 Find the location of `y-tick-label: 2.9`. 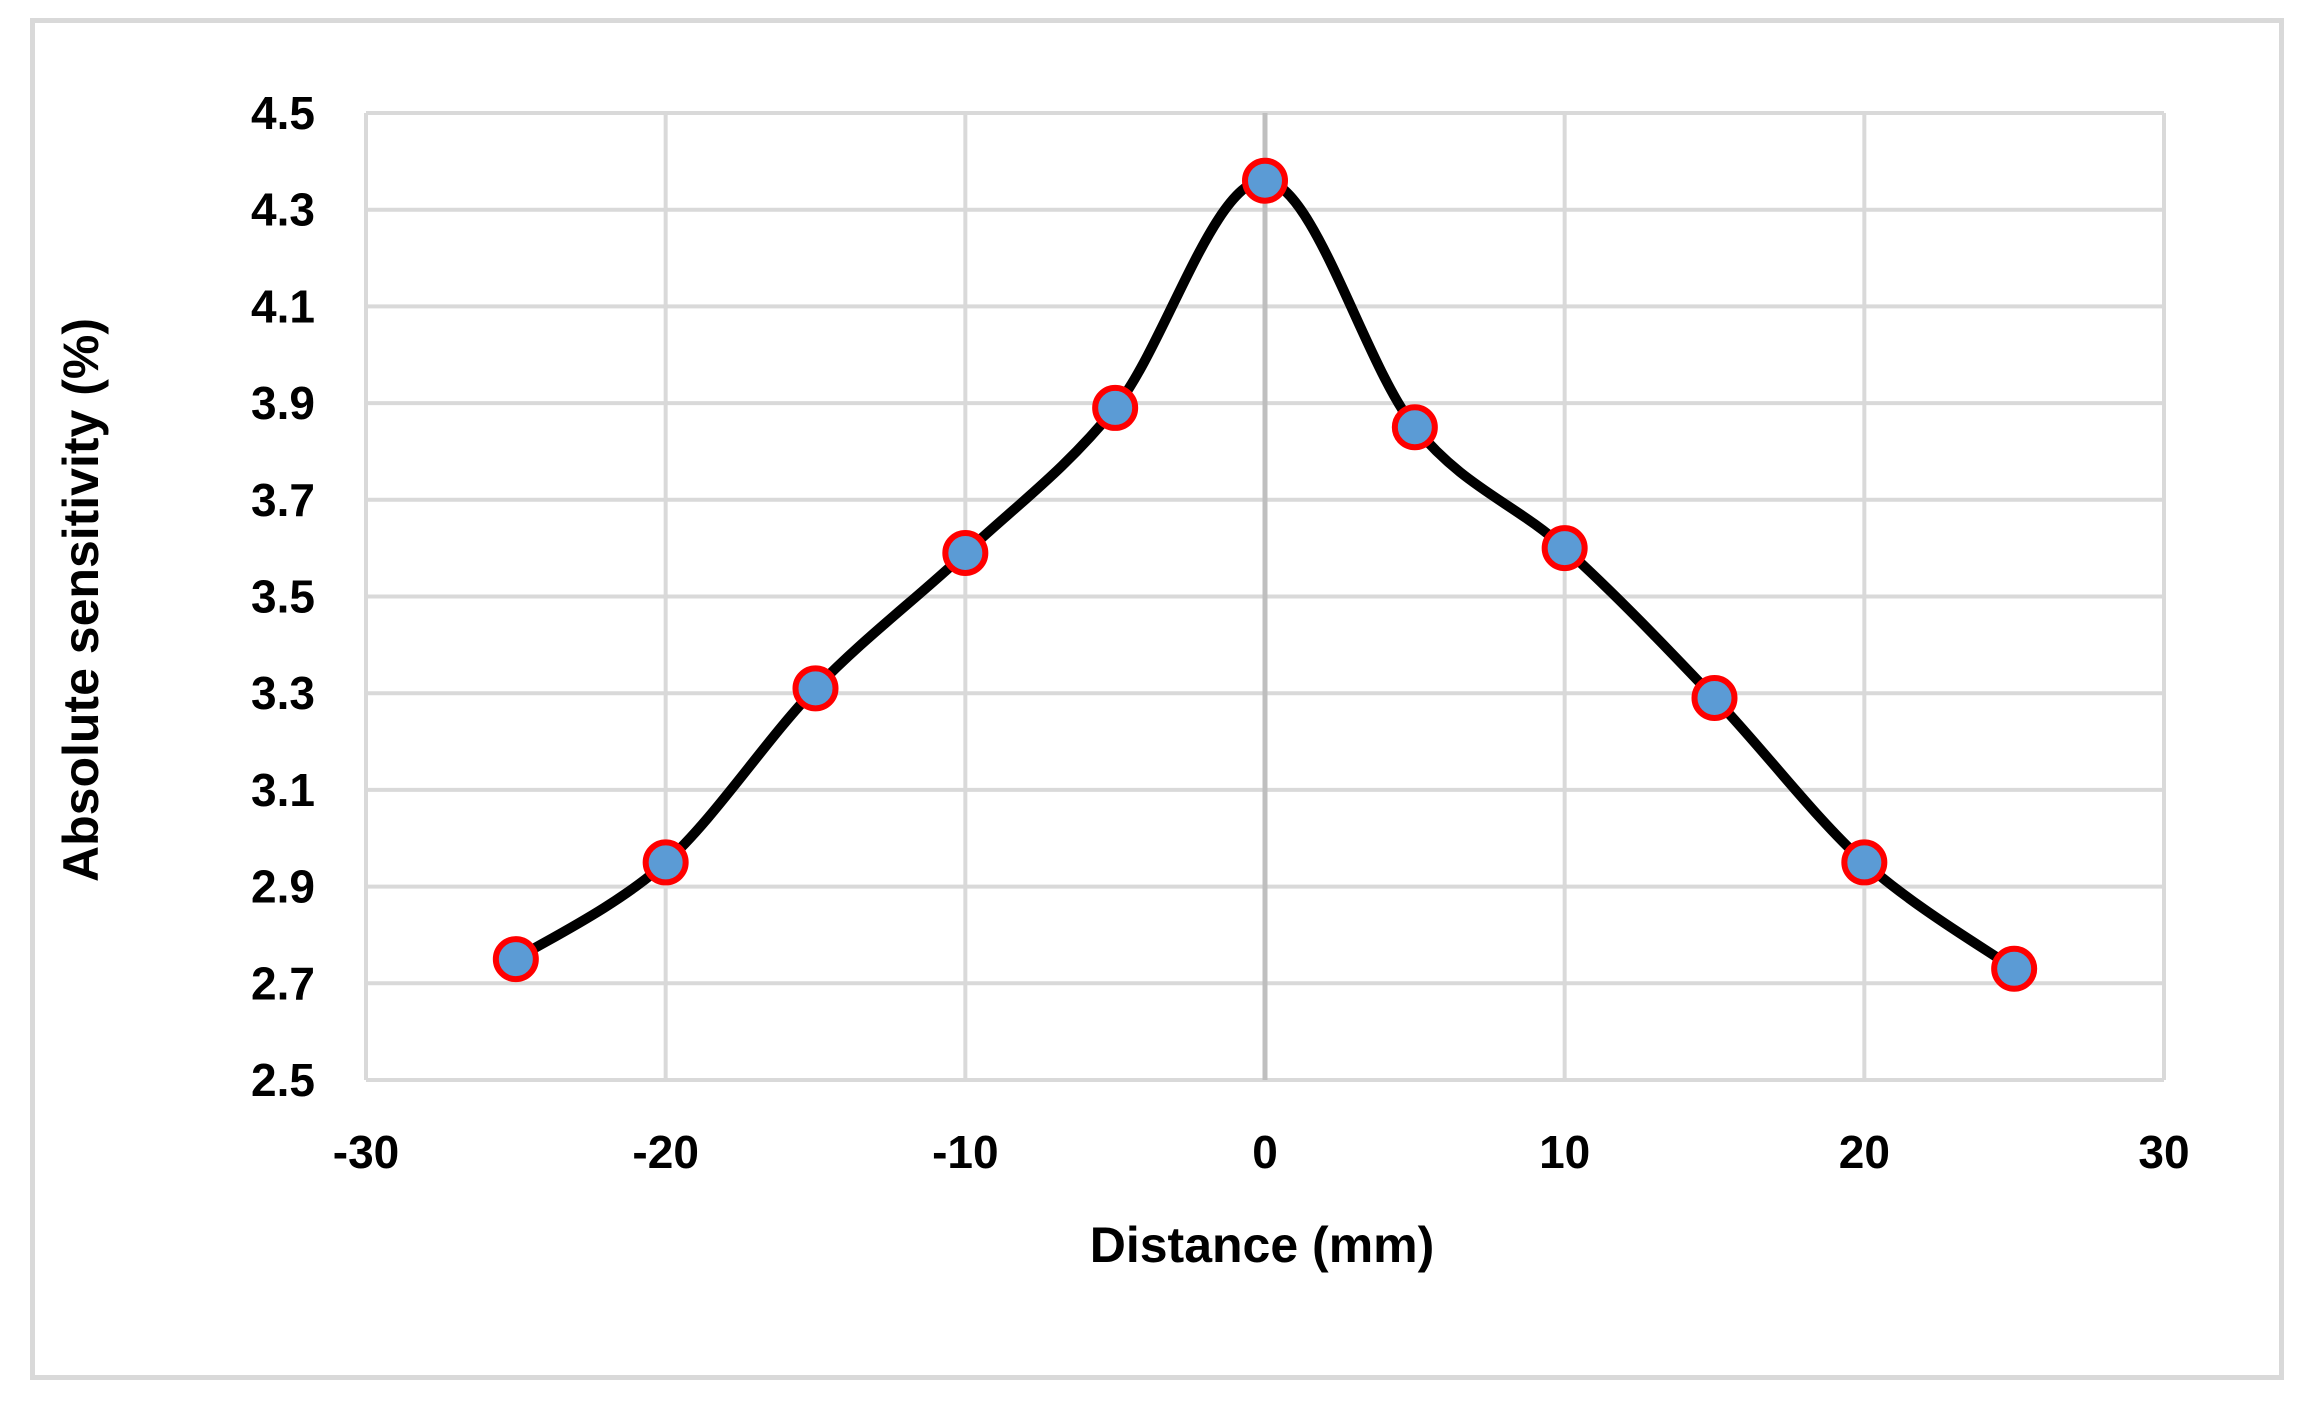

y-tick-label: 2.9 is located at coordinates (283, 887).